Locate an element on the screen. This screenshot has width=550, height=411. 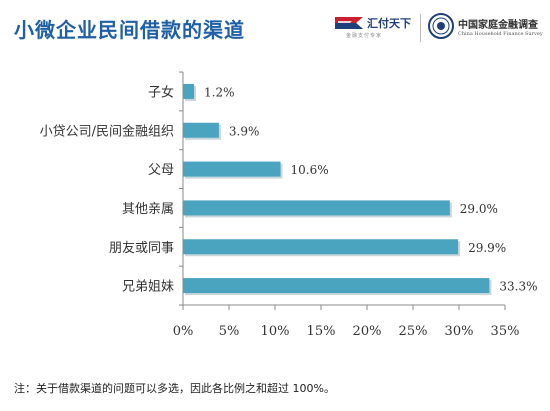
x-tick-label: 20% is located at coordinates (367, 331).